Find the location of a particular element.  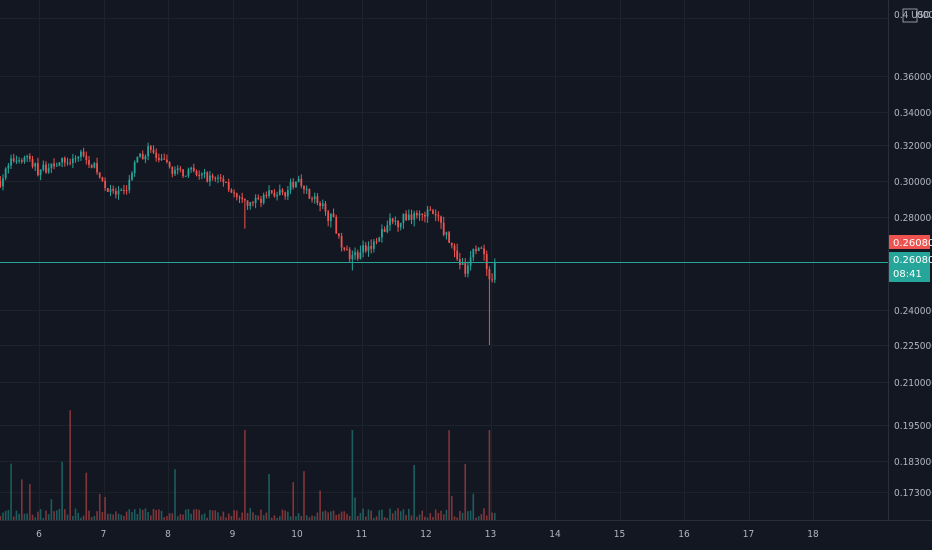

price-tag-current: 0.26080901 08:41 is located at coordinates (910, 267).